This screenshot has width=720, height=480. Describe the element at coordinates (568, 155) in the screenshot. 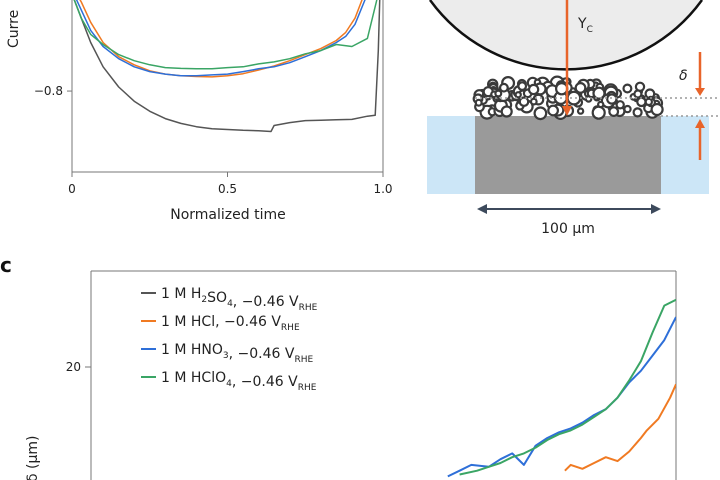

I see `electrode-block` at that location.